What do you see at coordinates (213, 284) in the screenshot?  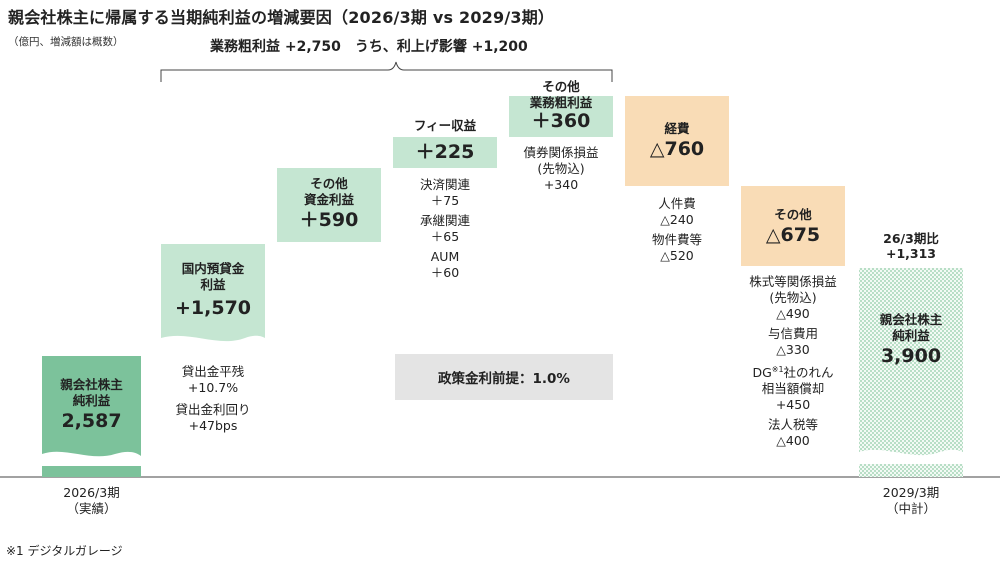 I see `domestic-label-2: 利益` at bounding box center [213, 284].